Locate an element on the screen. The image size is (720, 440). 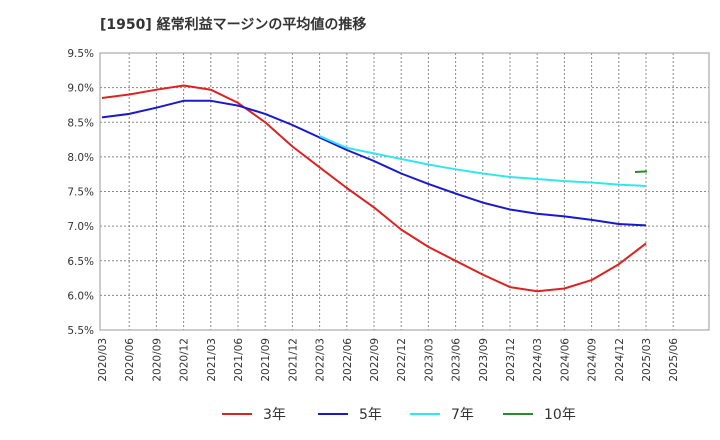
x-tick-label: 2021/03 is located at coordinates (212, 360).